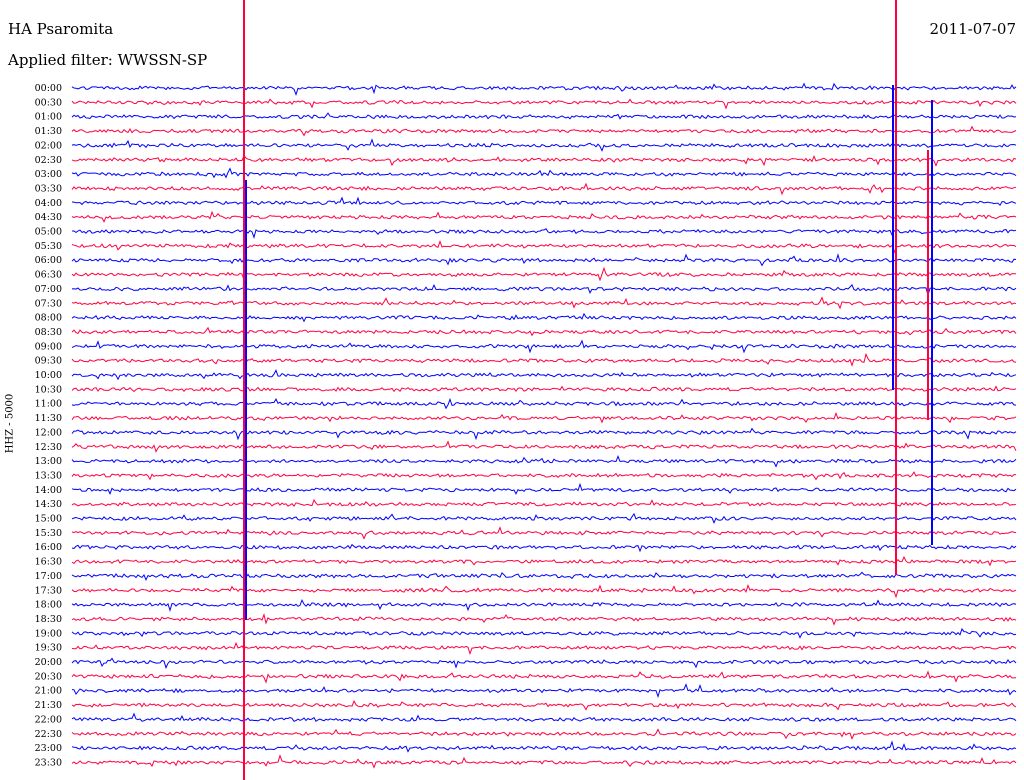 This screenshot has width=1024, height=780. Describe the element at coordinates (48, 318) in the screenshot. I see `row-label: 08:00` at that location.